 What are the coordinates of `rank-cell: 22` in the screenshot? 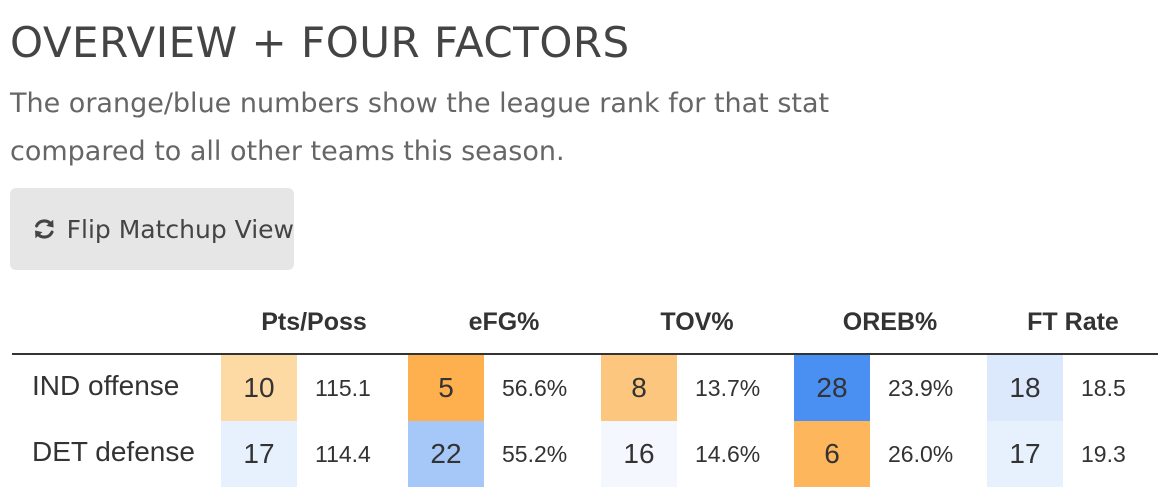 It's located at (446, 454).